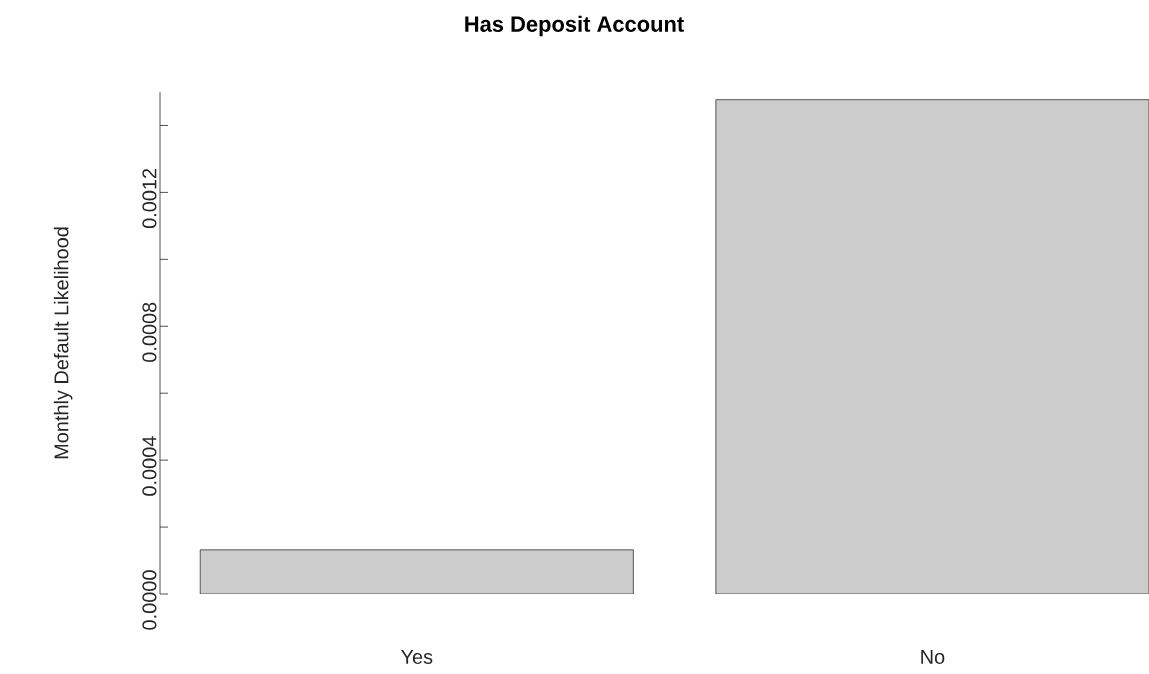 The height and width of the screenshot is (674, 1149). What do you see at coordinates (574, 26) in the screenshot?
I see `chart-title: Has Deposit Account` at bounding box center [574, 26].